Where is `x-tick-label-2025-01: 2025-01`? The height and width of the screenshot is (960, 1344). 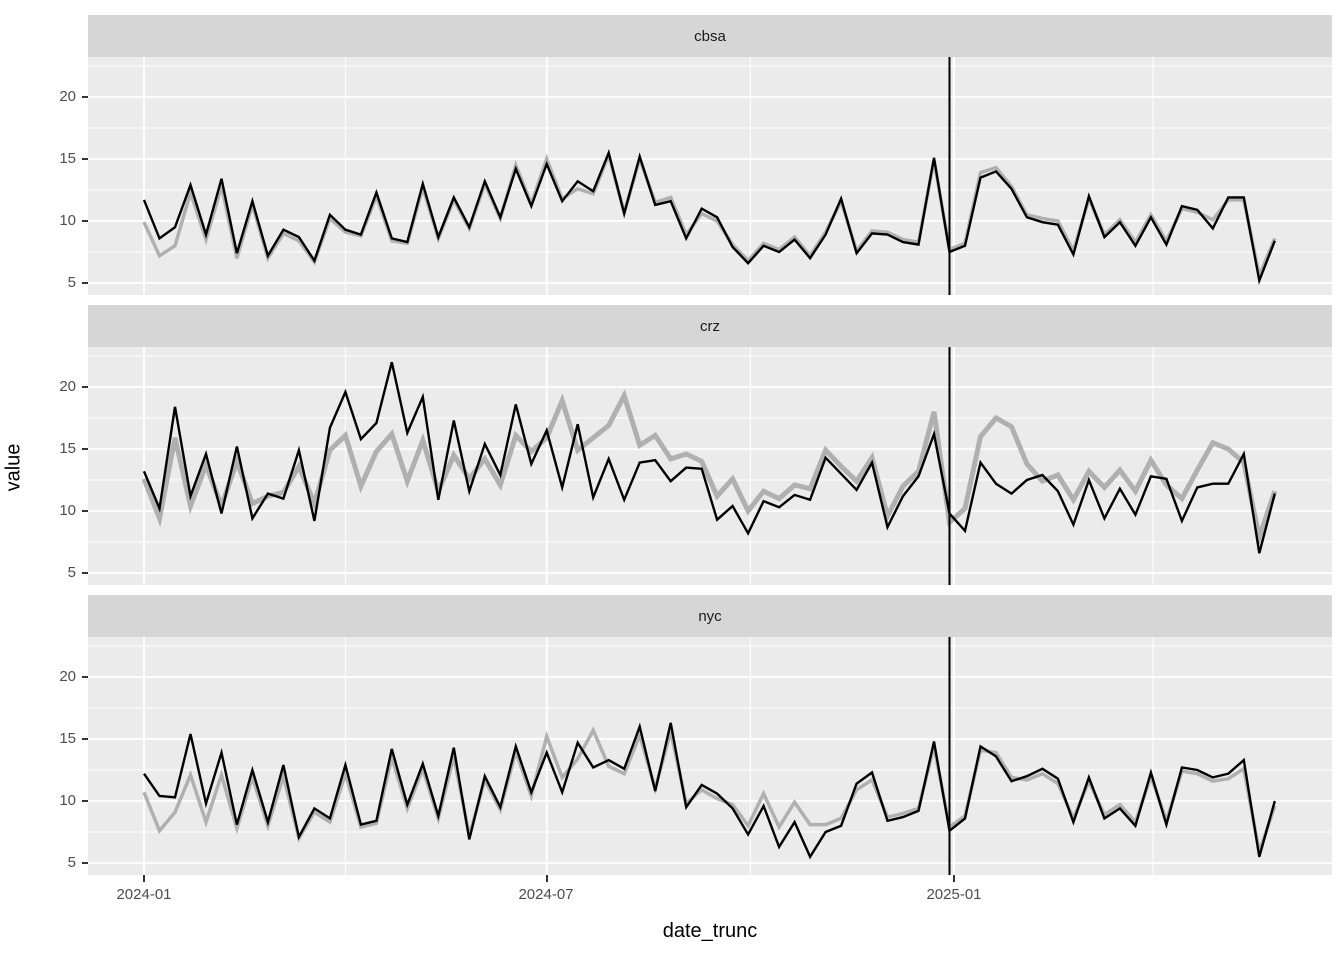
x-tick-label-2025-01: 2025-01 is located at coordinates (954, 894).